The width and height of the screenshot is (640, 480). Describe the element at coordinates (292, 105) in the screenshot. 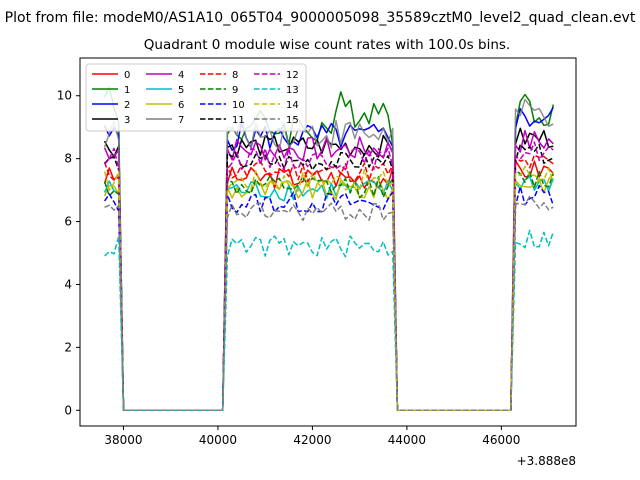

I see `legend-label-14: 14` at that location.